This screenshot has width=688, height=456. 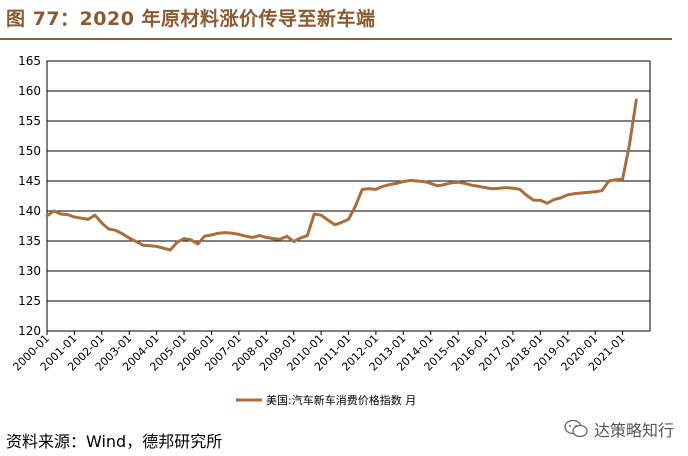 What do you see at coordinates (29, 331) in the screenshot?
I see `y-tick-label: 120` at bounding box center [29, 331].